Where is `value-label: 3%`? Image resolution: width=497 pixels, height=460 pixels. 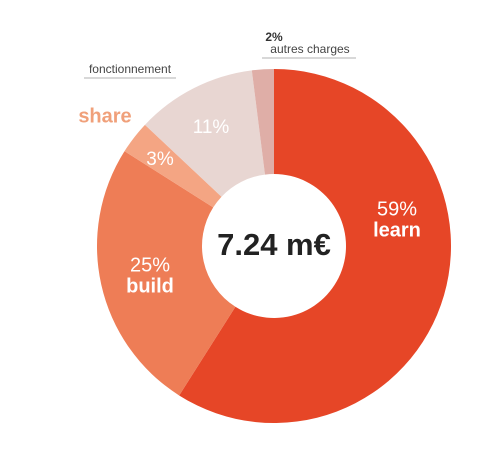
value-label: 3% is located at coordinates (160, 159).